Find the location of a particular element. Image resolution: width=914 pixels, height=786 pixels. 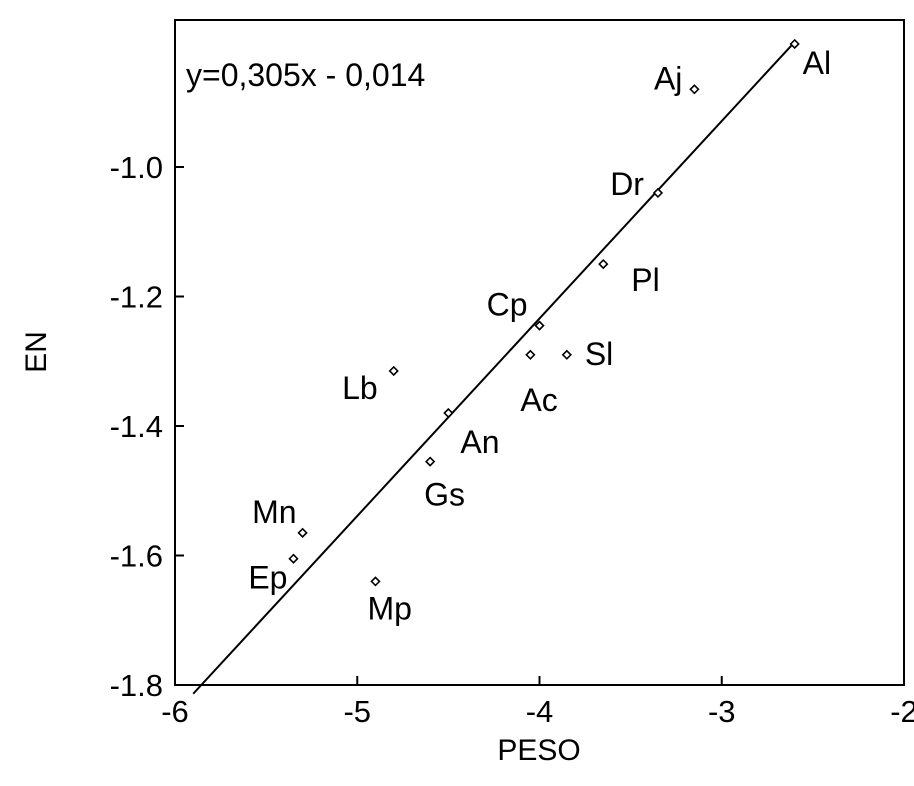

point-label: Aj is located at coordinates (668, 78).